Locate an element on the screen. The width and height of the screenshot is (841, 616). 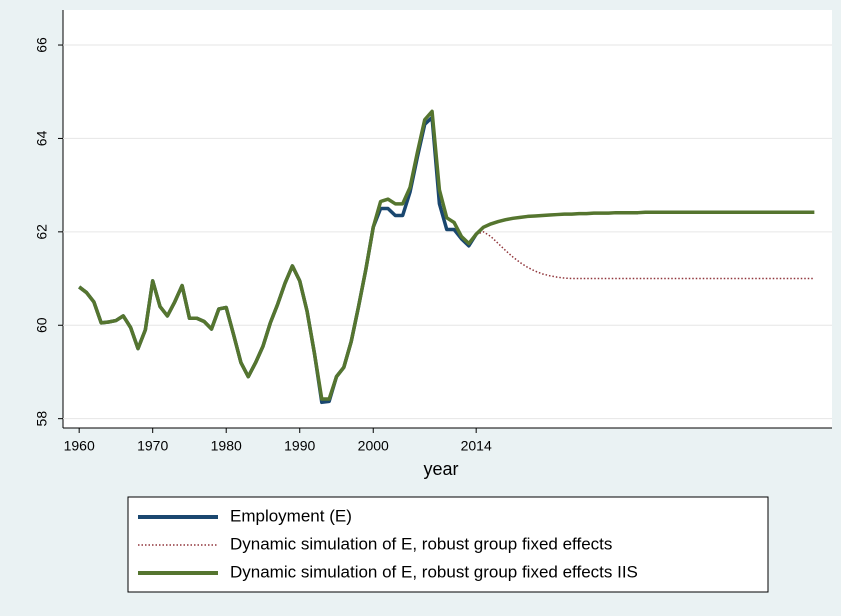
x-axis-title: year is located at coordinates (440, 469).